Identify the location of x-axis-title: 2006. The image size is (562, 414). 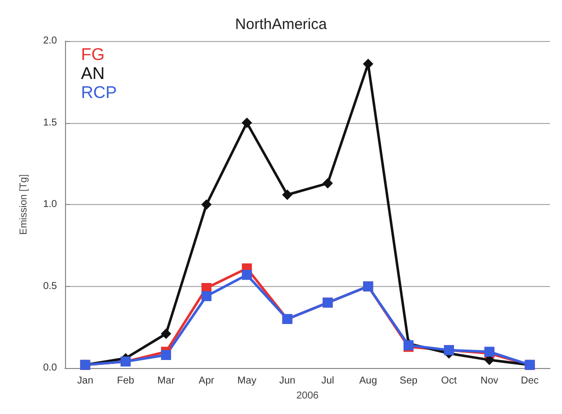
(308, 396).